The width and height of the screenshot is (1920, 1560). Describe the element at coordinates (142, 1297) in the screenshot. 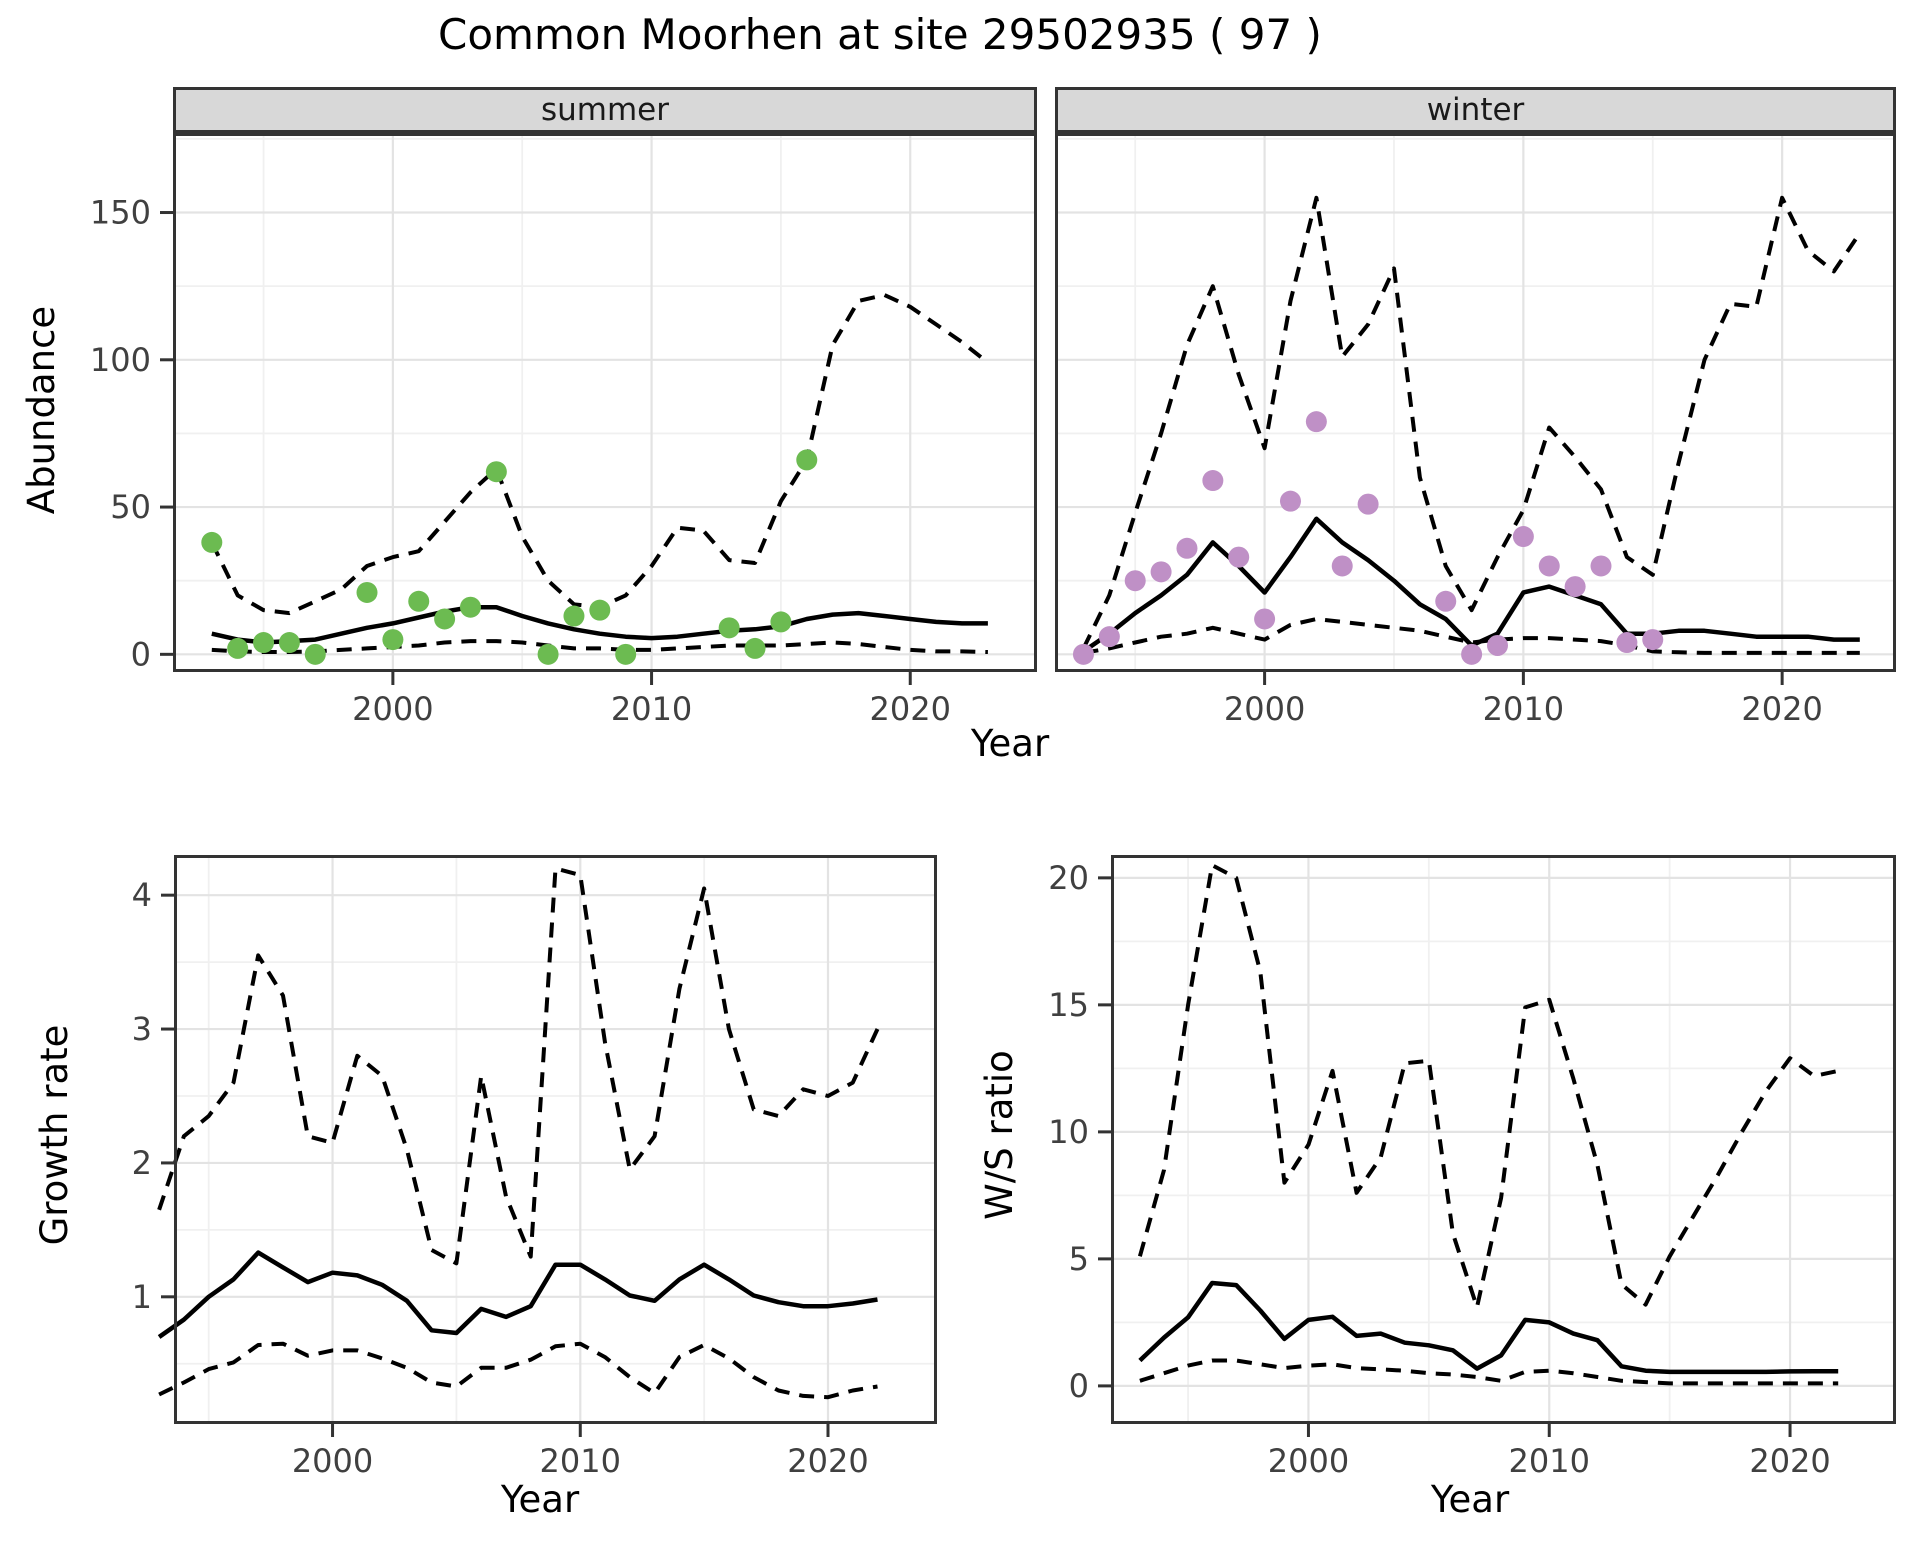

I see `y-tick-label: 1` at that location.